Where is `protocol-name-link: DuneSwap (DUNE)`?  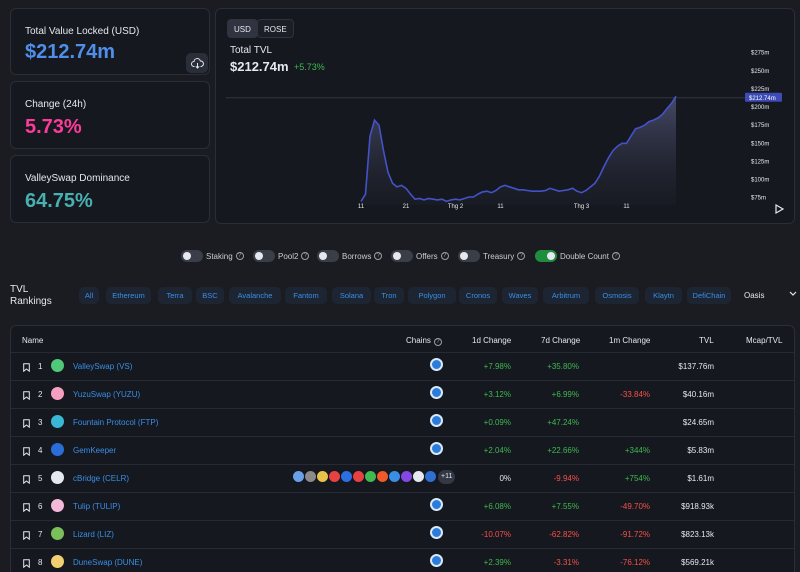
protocol-name-link: DuneSwap (DUNE) is located at coordinates (108, 562).